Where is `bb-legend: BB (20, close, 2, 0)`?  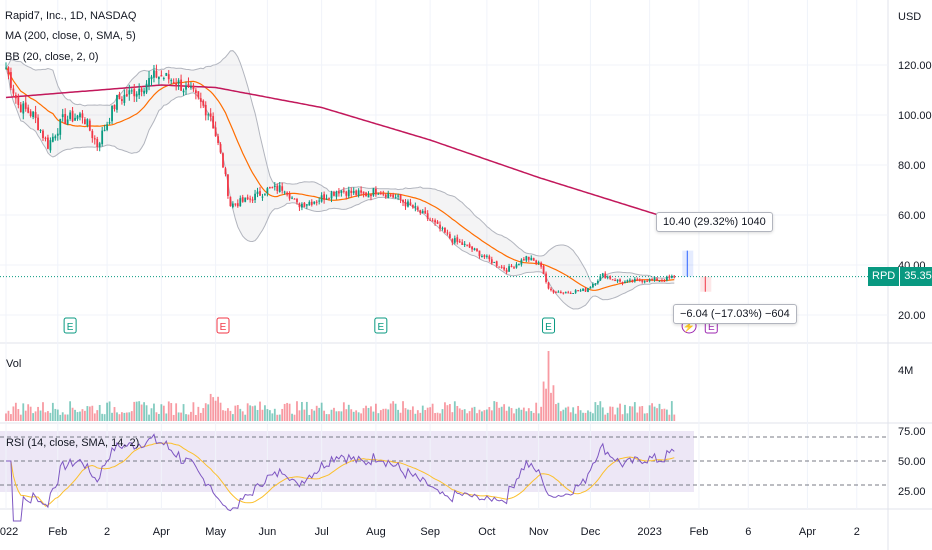
bb-legend: BB (20, close, 2, 0) is located at coordinates (52, 57).